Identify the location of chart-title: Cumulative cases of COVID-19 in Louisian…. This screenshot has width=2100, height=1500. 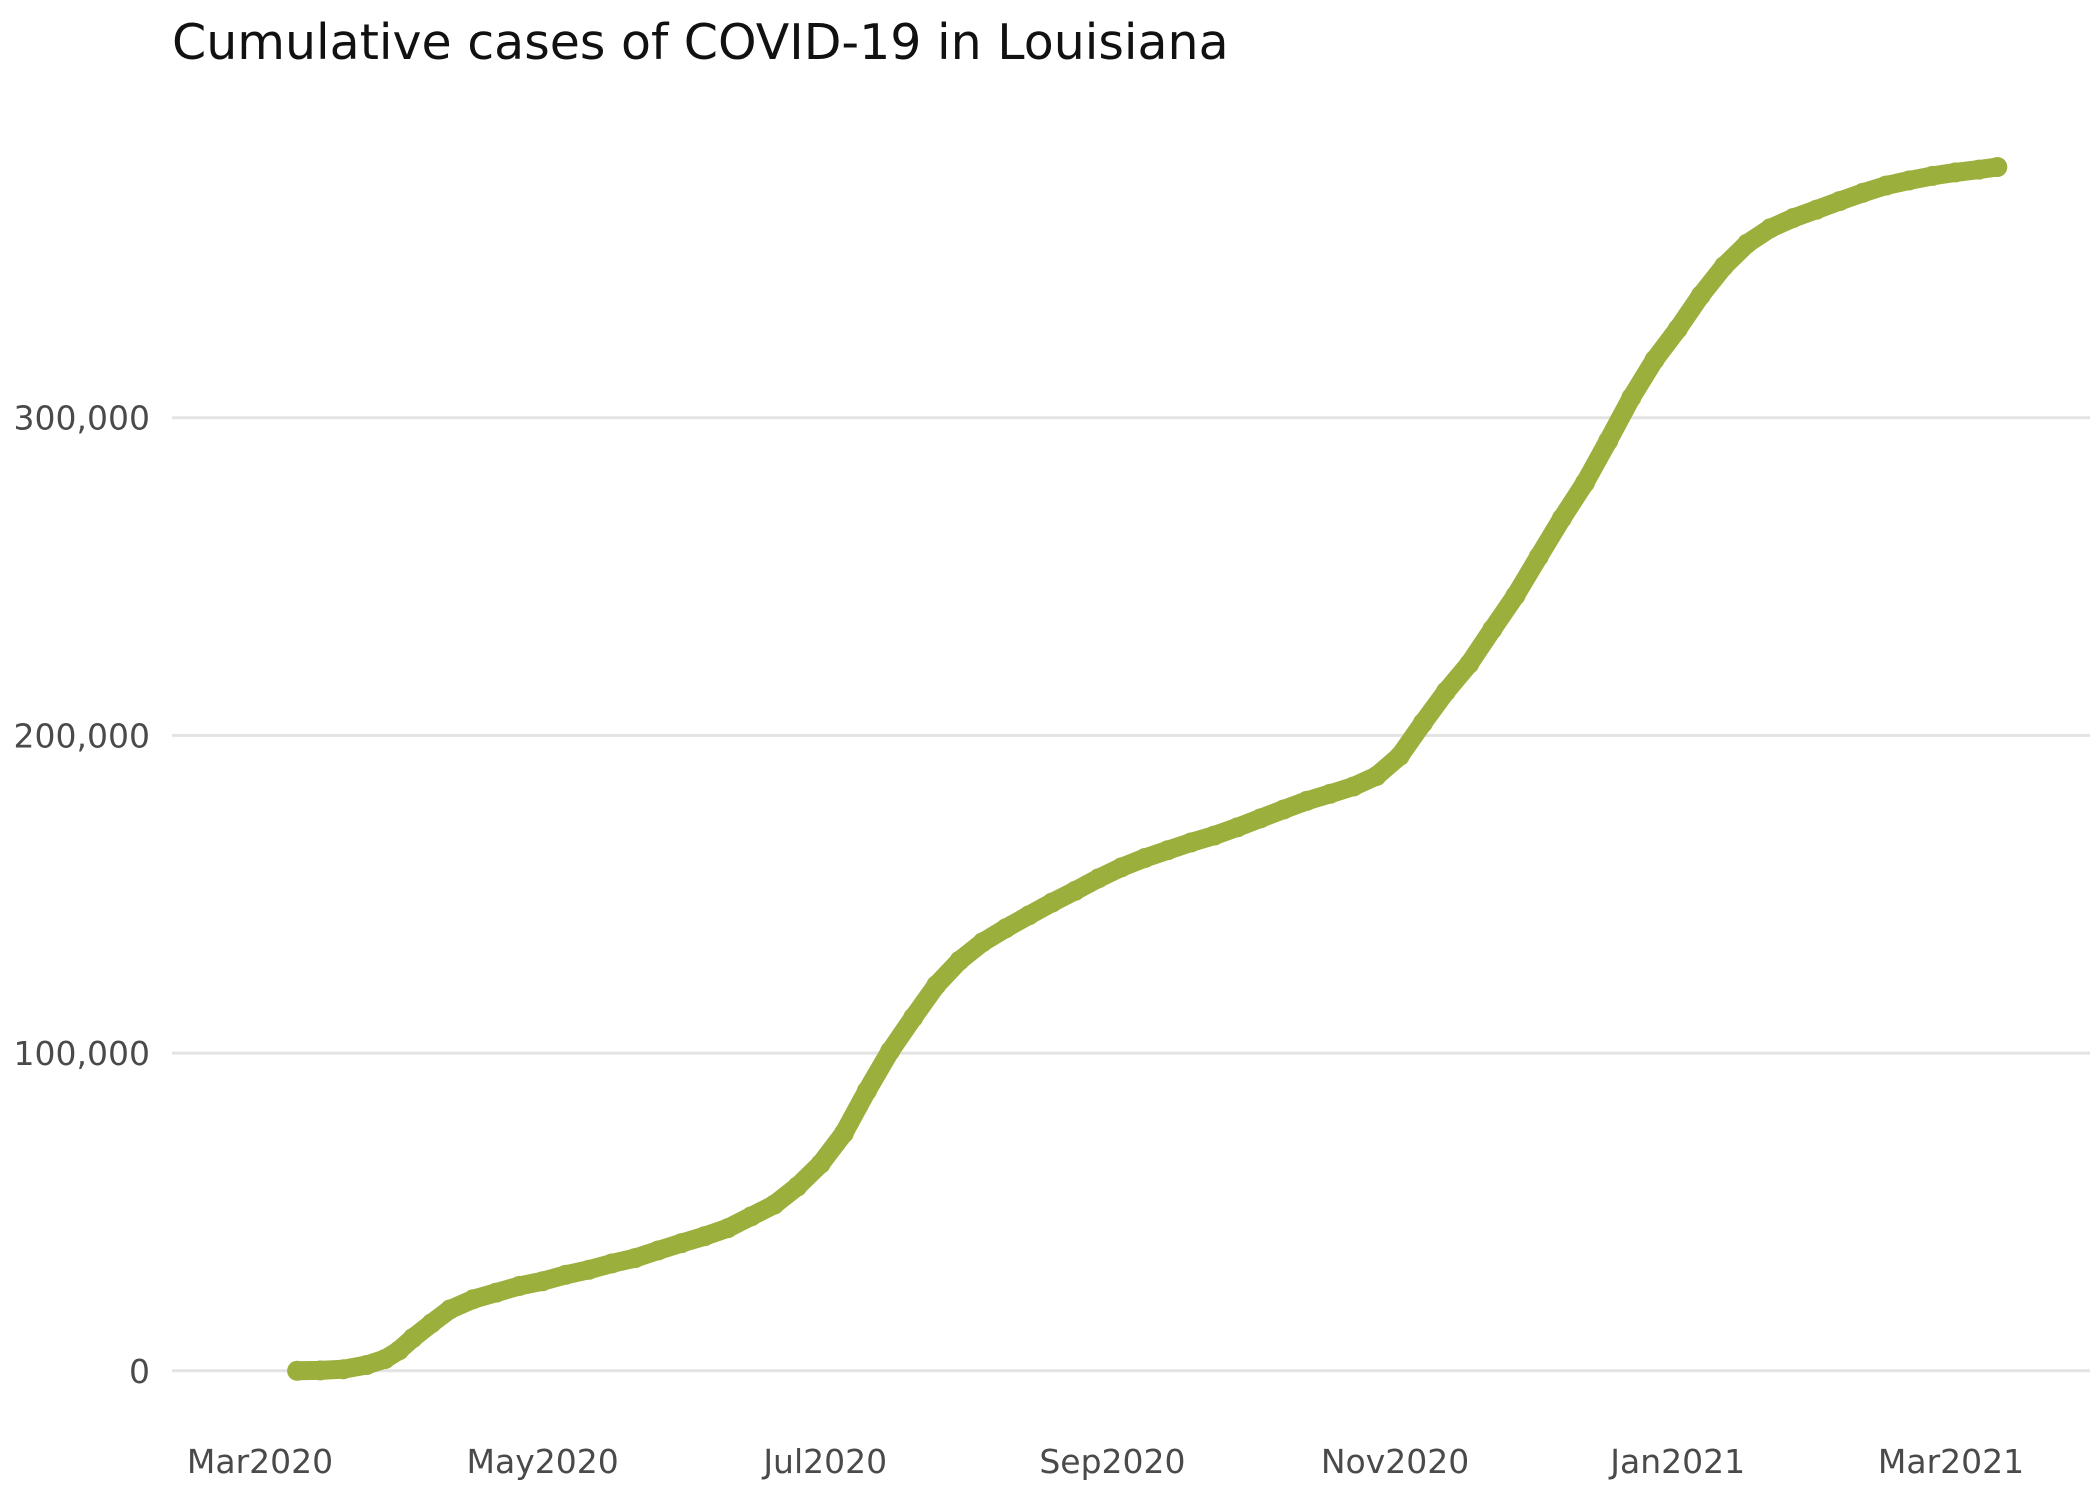
(700, 42).